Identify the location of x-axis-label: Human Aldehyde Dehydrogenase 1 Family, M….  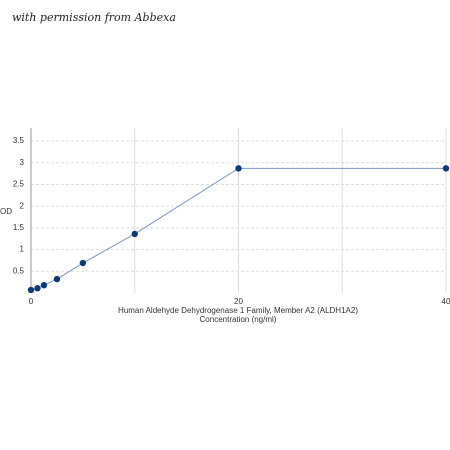
(238, 310).